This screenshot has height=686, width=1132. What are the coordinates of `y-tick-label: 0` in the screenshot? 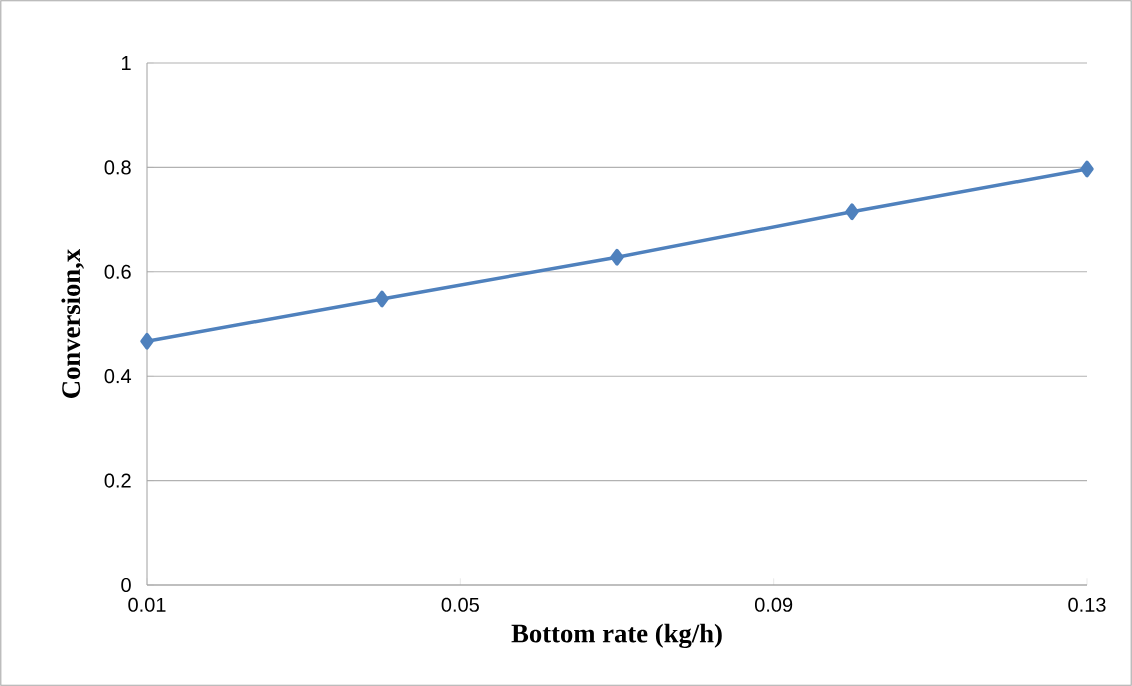 It's located at (126, 585).